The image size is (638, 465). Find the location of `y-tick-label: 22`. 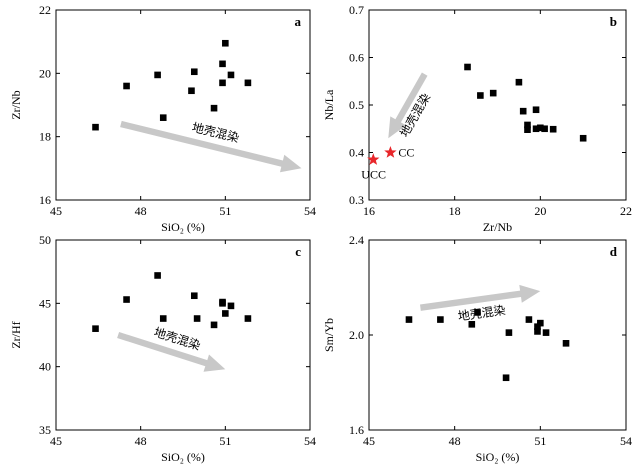

y-tick-label: 22 is located at coordinates (45, 10).